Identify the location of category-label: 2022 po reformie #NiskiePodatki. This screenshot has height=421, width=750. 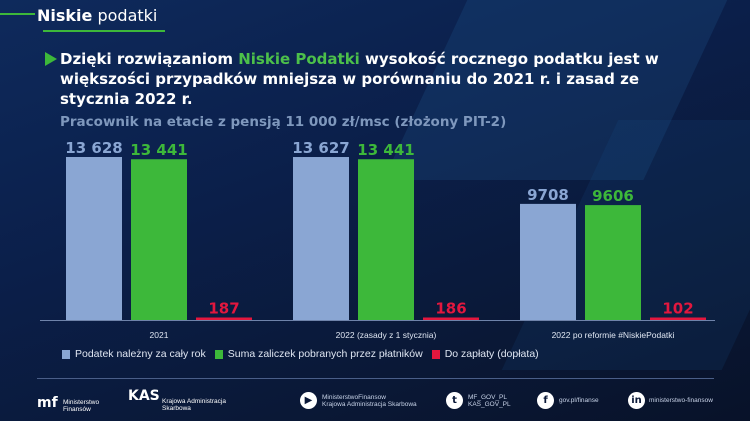
(613, 335).